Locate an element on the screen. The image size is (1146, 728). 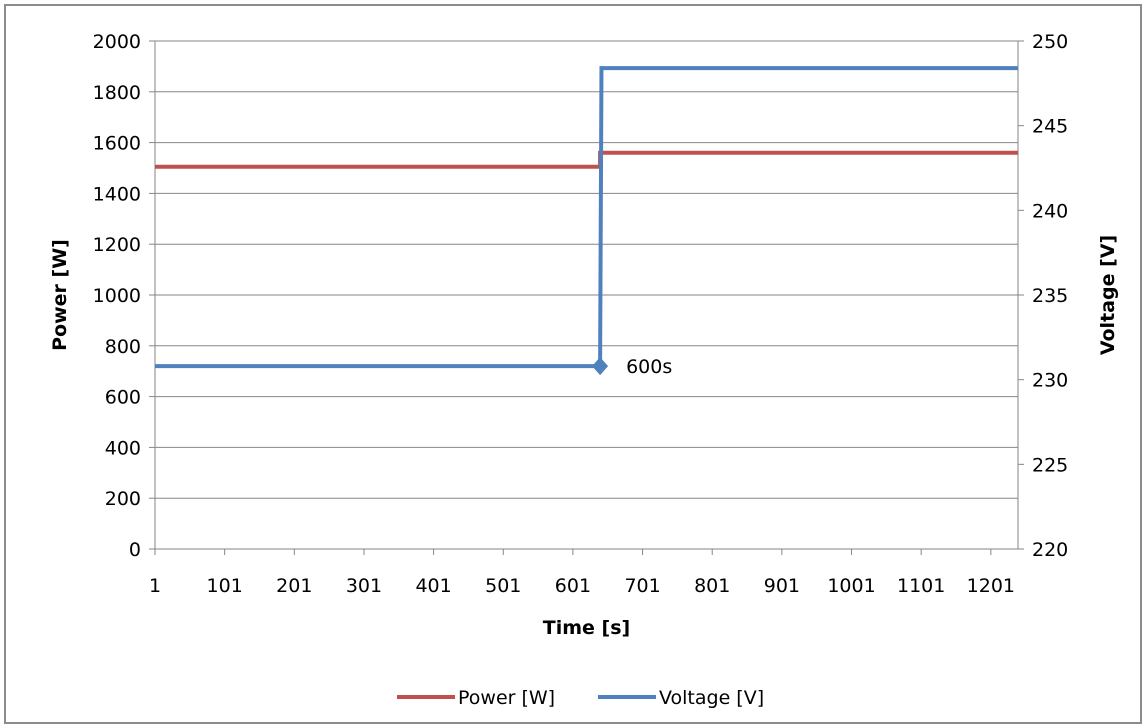
right-tick-label: 230 is located at coordinates (1050, 381).